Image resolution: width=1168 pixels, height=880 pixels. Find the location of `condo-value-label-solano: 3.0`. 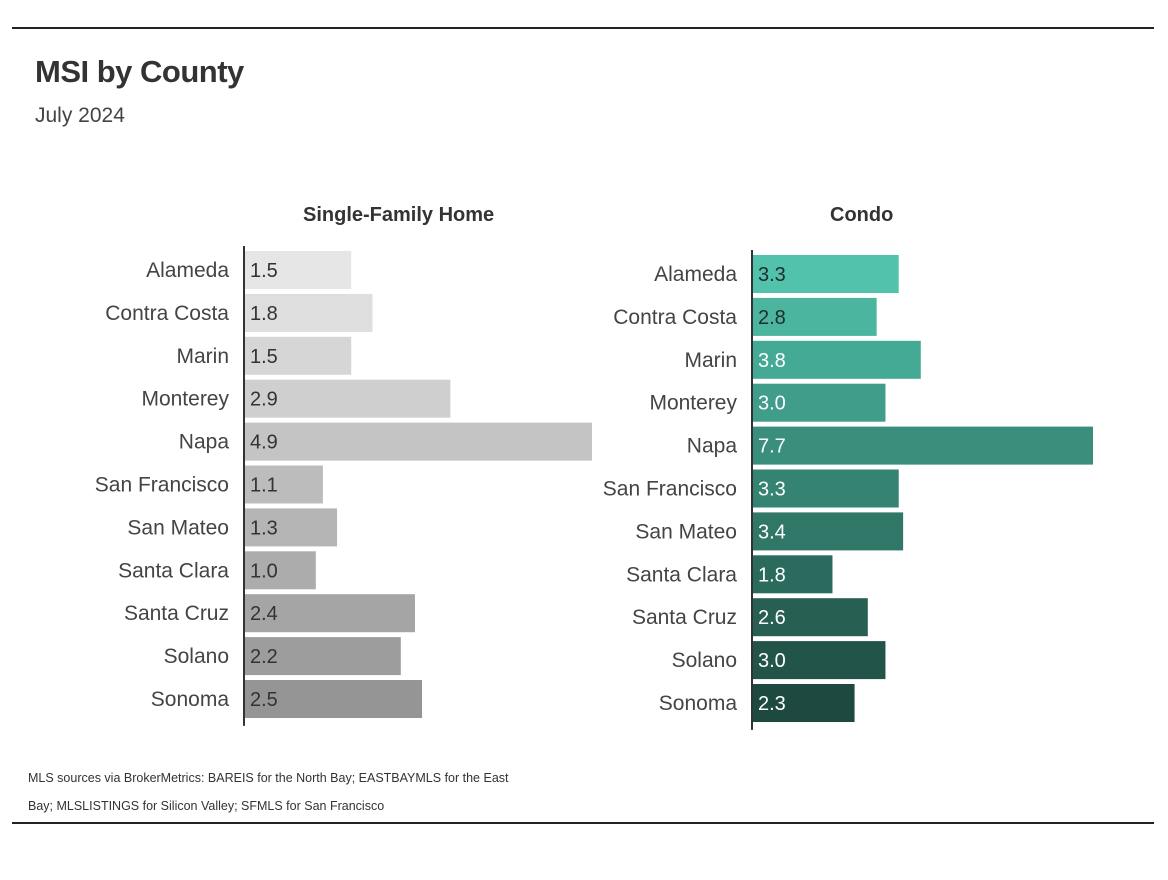

condo-value-label-solano: 3.0 is located at coordinates (772, 661).